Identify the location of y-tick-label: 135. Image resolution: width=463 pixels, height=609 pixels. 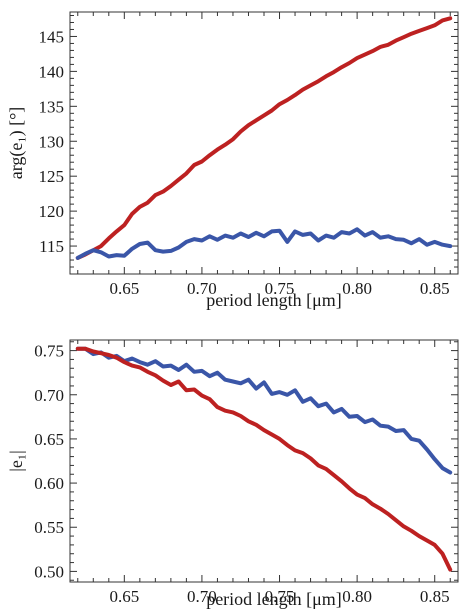
(52, 106).